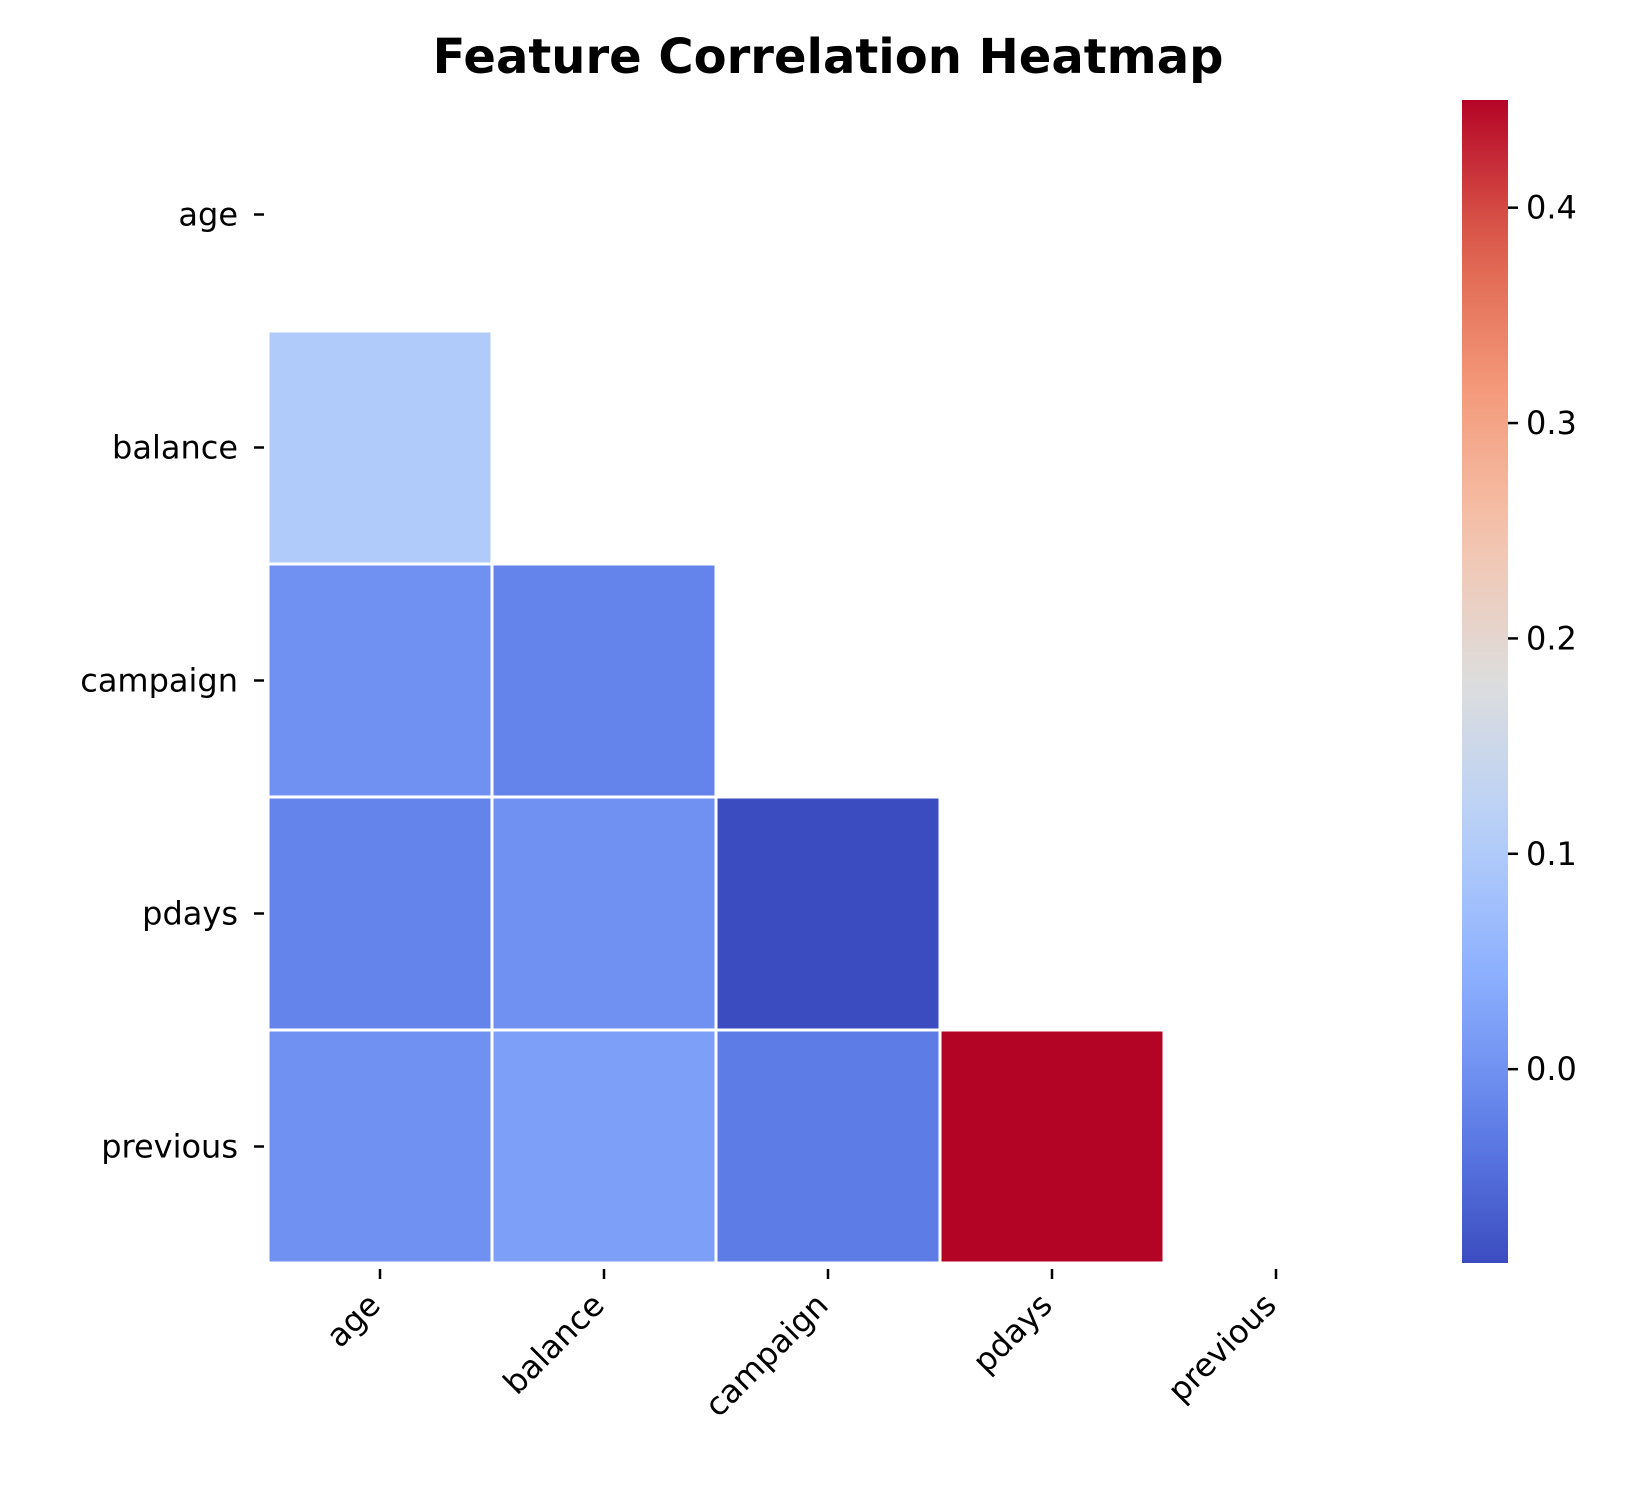 This screenshot has width=1633, height=1487. I want to click on y-tick-label-pdays: pdays, so click(190, 914).